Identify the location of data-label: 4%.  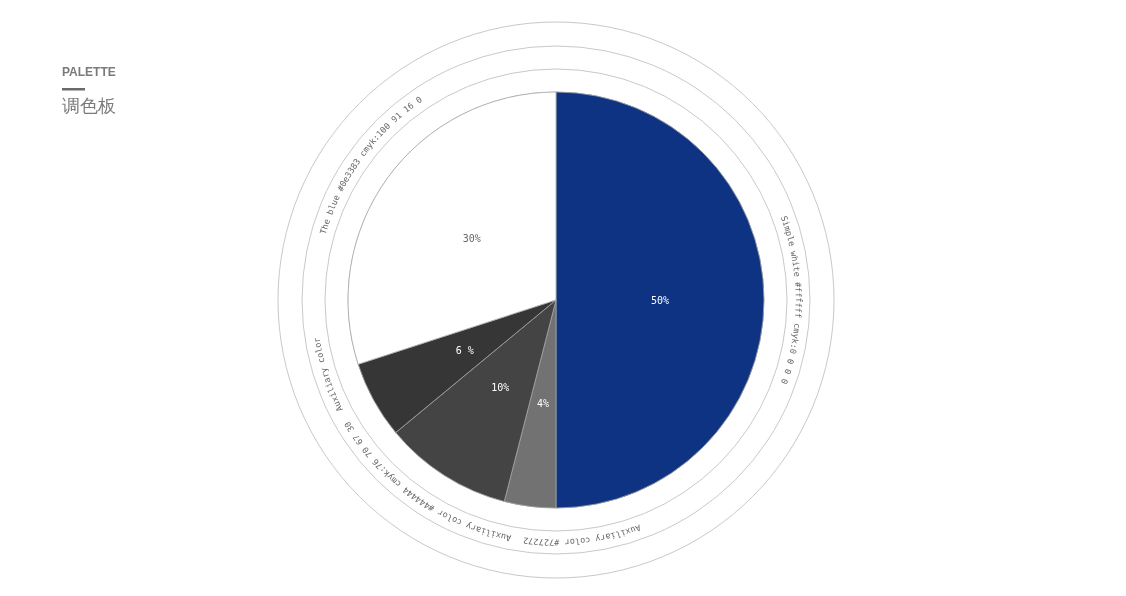
(542, 403).